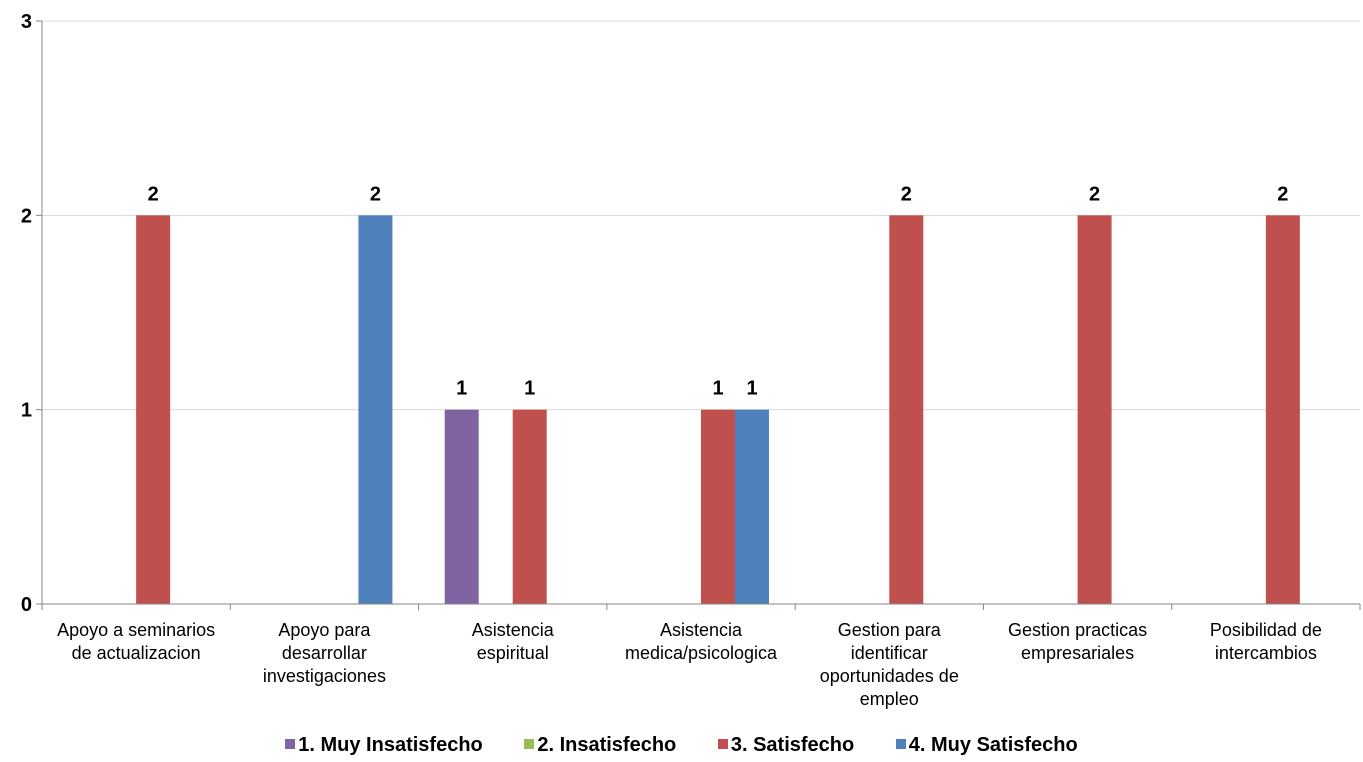 This screenshot has width=1363, height=762. I want to click on y-tick-label: 3, so click(26, 22).